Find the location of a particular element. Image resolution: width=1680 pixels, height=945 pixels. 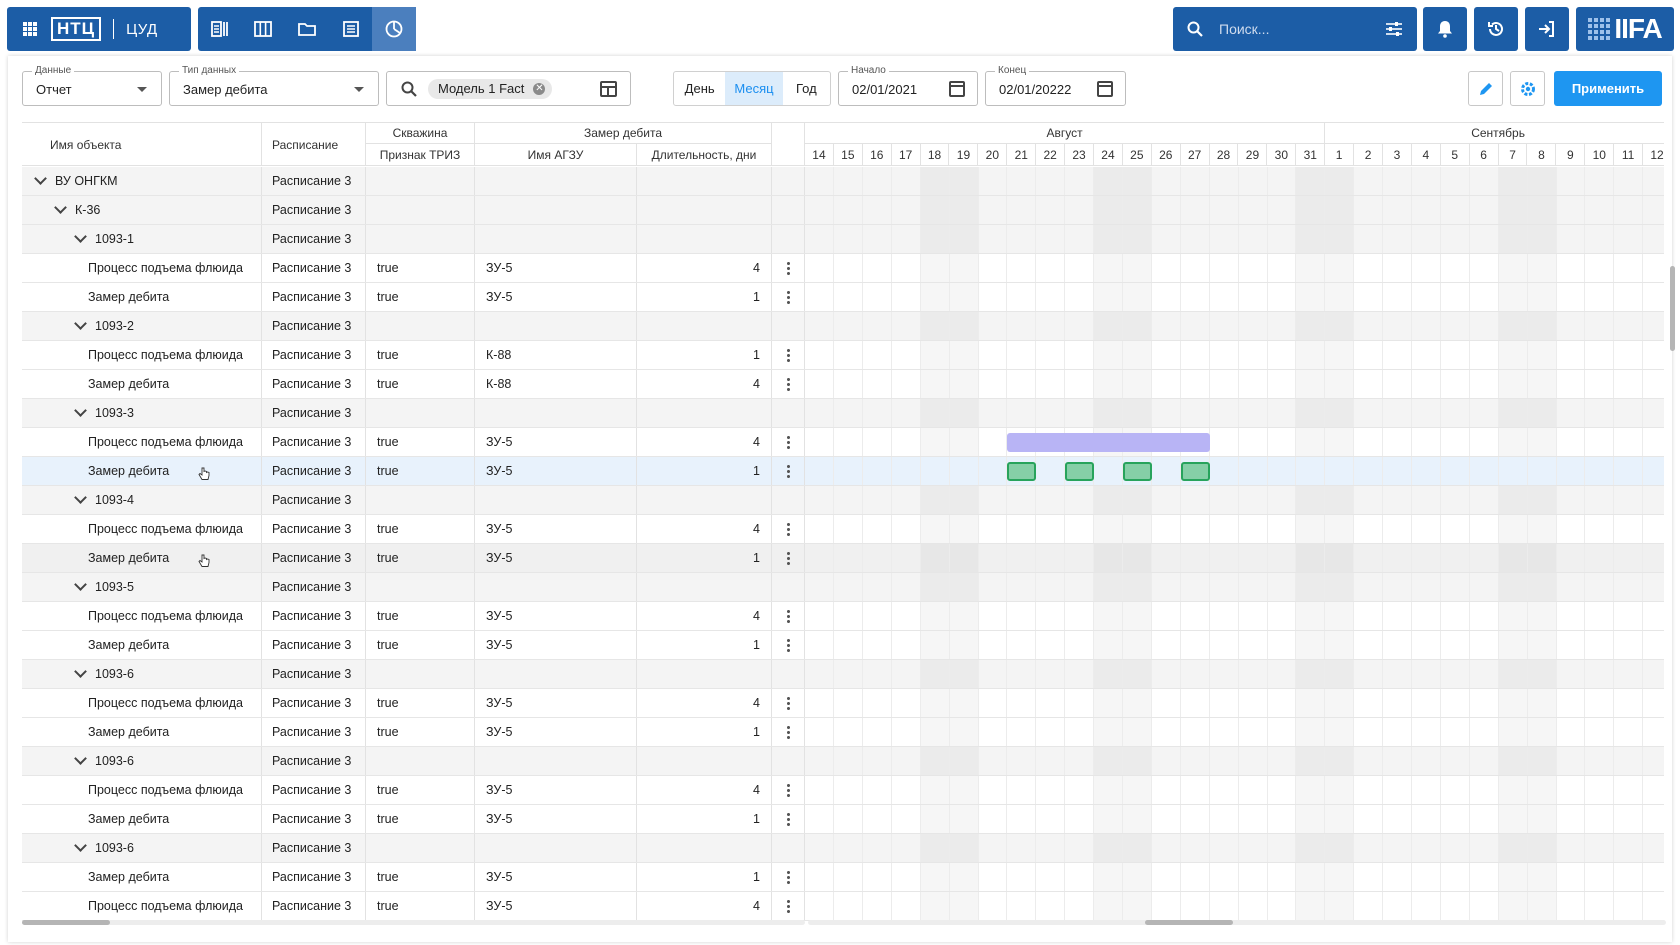

more-vert-icon is located at coordinates (788, 355).